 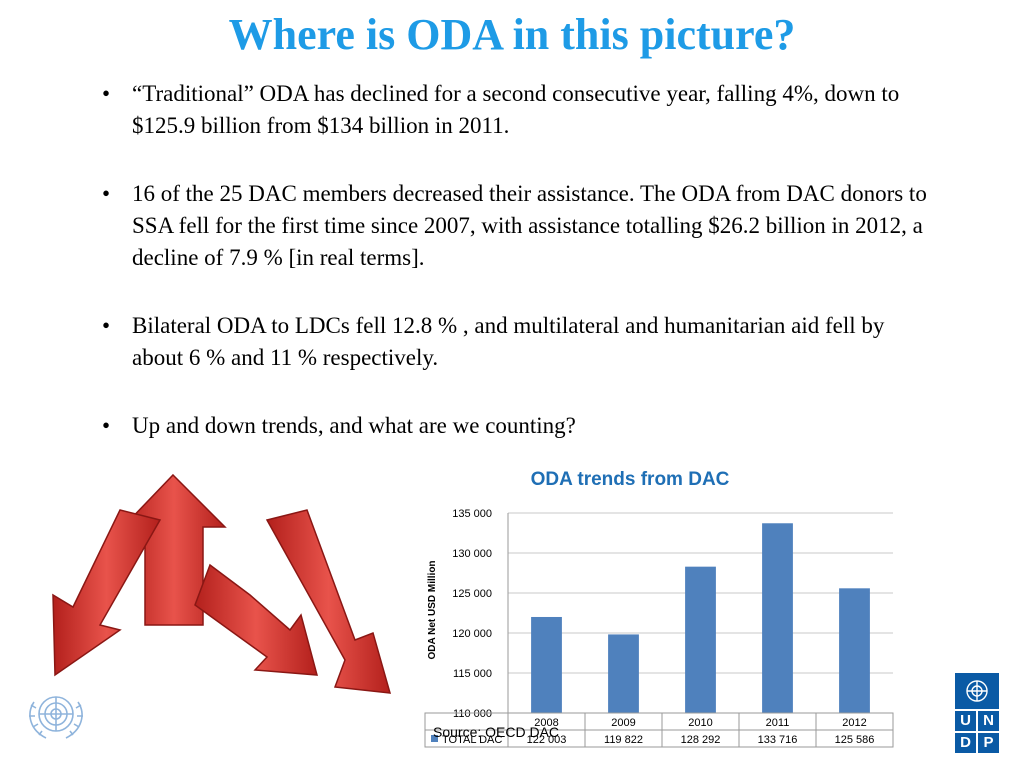 I want to click on chart-bars, so click(x=700, y=618).